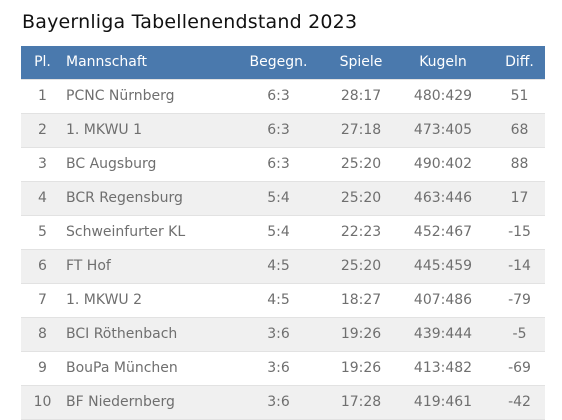 This screenshot has width=562, height=420. Describe the element at coordinates (443, 130) in the screenshot. I see `cell-balls: 473:405` at that location.